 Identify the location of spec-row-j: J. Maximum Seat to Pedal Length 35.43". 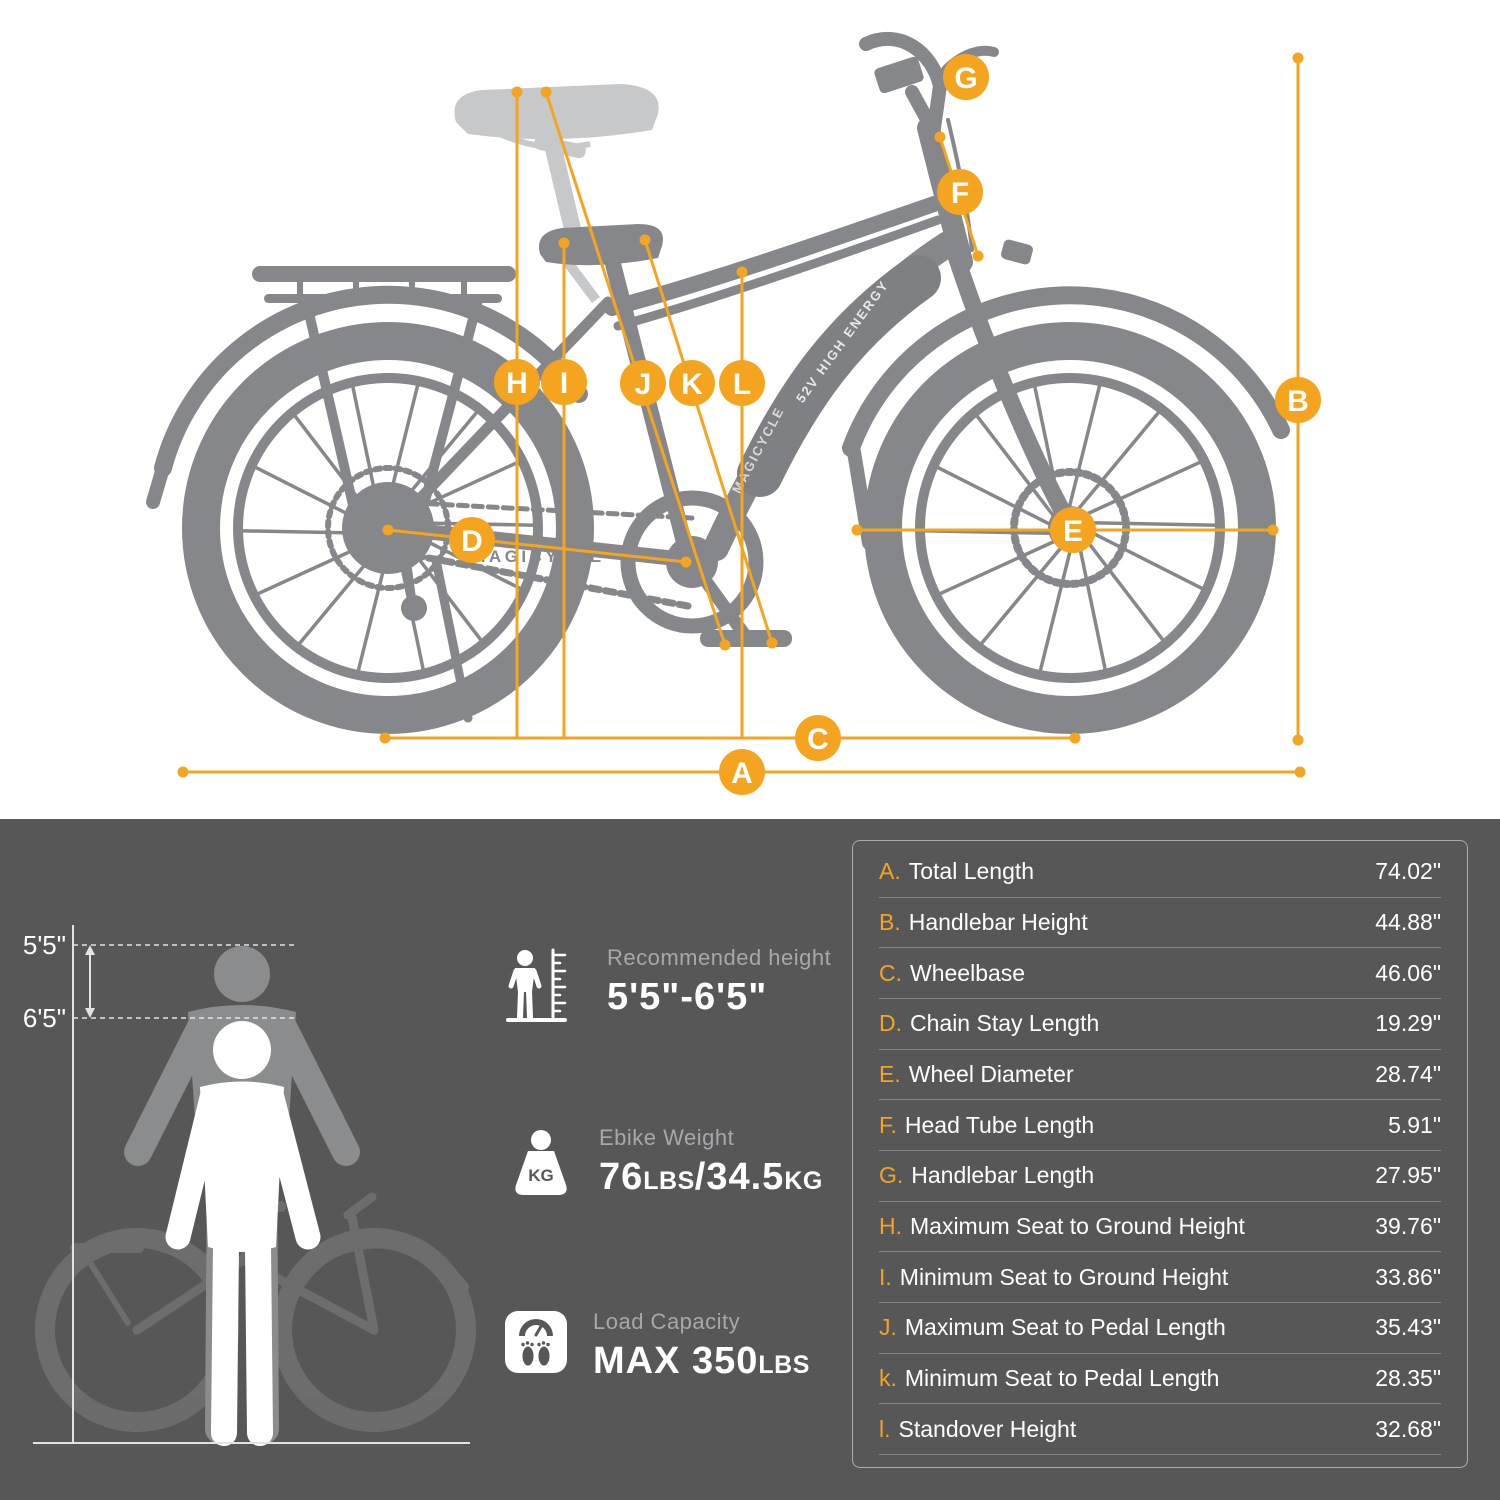
(1160, 1328).